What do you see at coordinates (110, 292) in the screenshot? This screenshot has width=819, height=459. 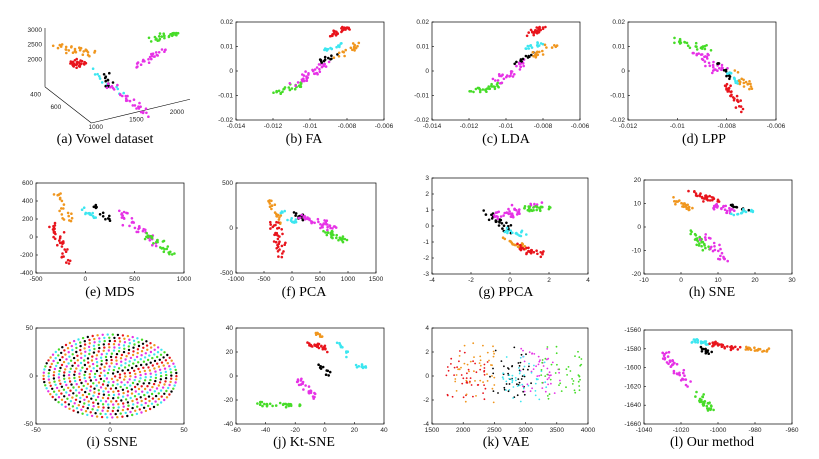 I see `caption-e: (e) MDS` at bounding box center [110, 292].